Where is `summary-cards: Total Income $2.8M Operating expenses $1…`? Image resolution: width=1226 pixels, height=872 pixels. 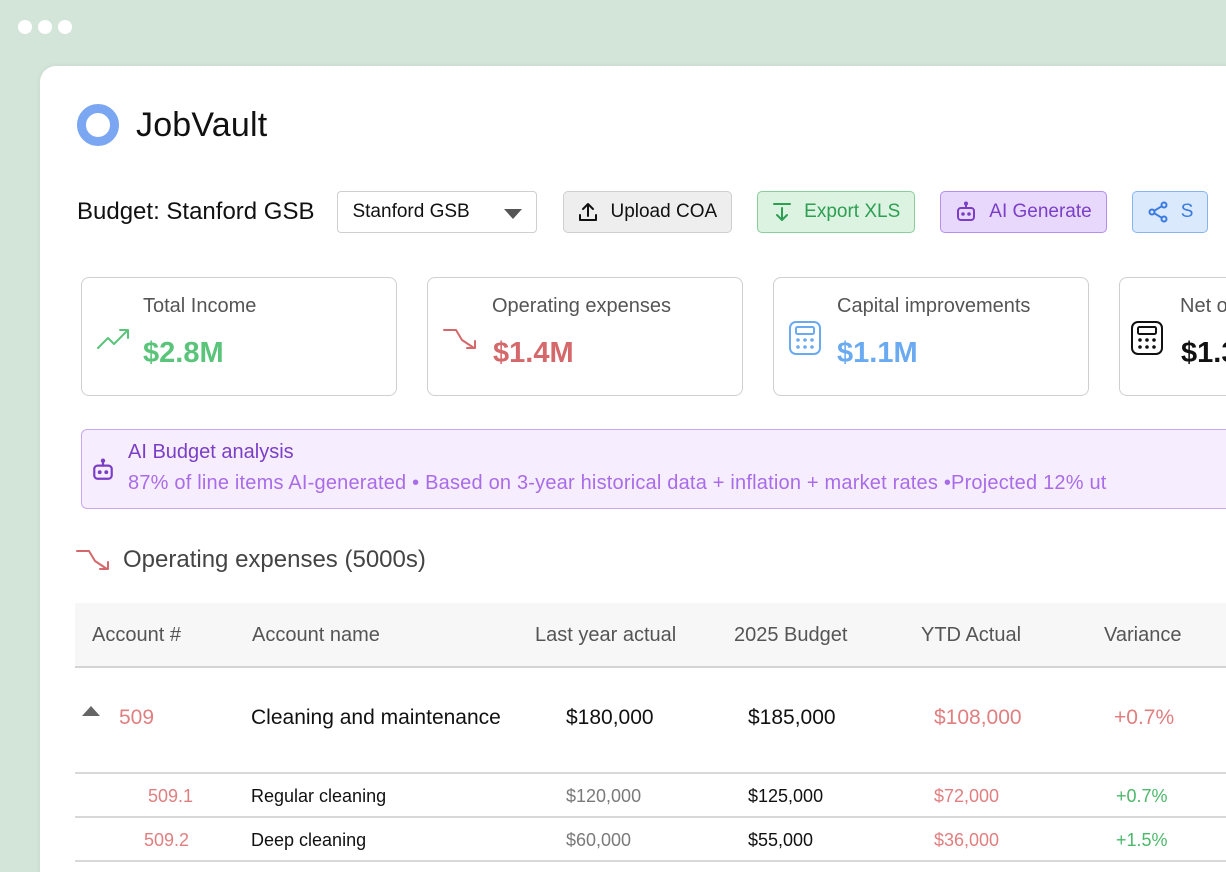 summary-cards: Total Income $2.8M Operating expenses $1… is located at coordinates (653, 336).